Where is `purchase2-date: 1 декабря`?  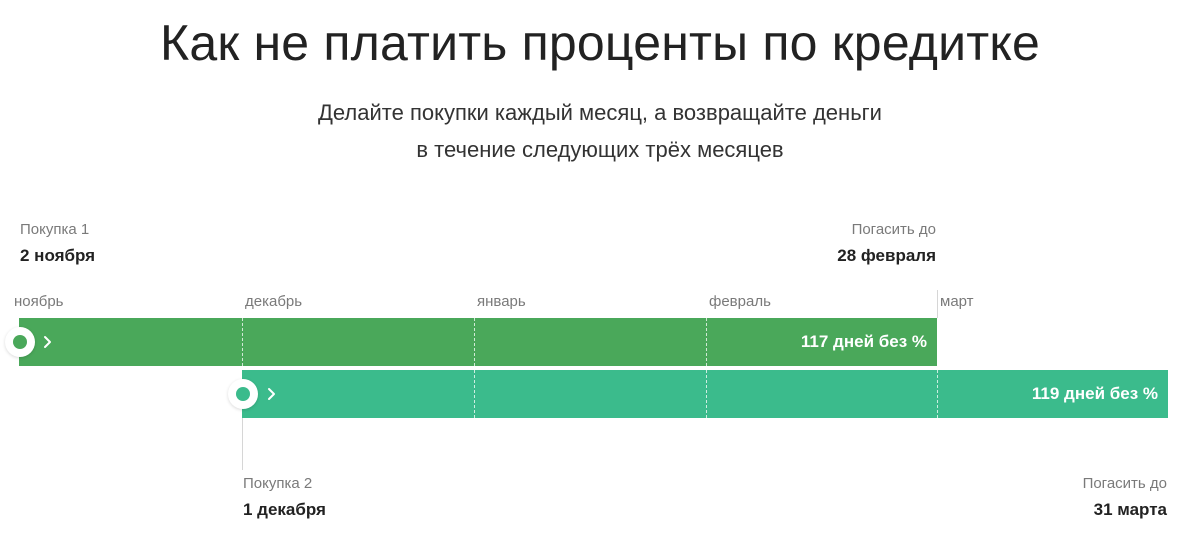
purchase2-date: 1 декабря is located at coordinates (284, 509).